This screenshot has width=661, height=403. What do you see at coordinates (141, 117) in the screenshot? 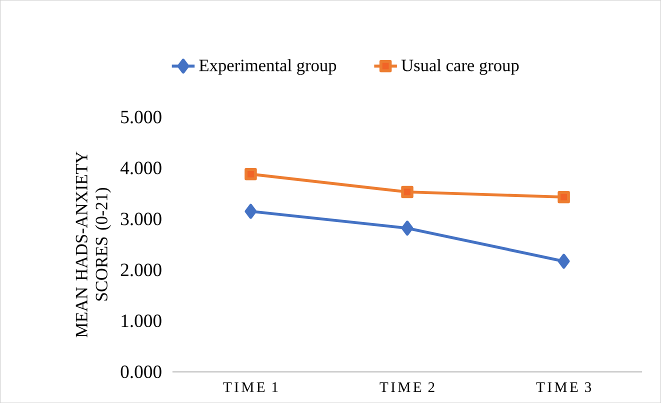
I see `y-tick-label: 5.000` at bounding box center [141, 117].